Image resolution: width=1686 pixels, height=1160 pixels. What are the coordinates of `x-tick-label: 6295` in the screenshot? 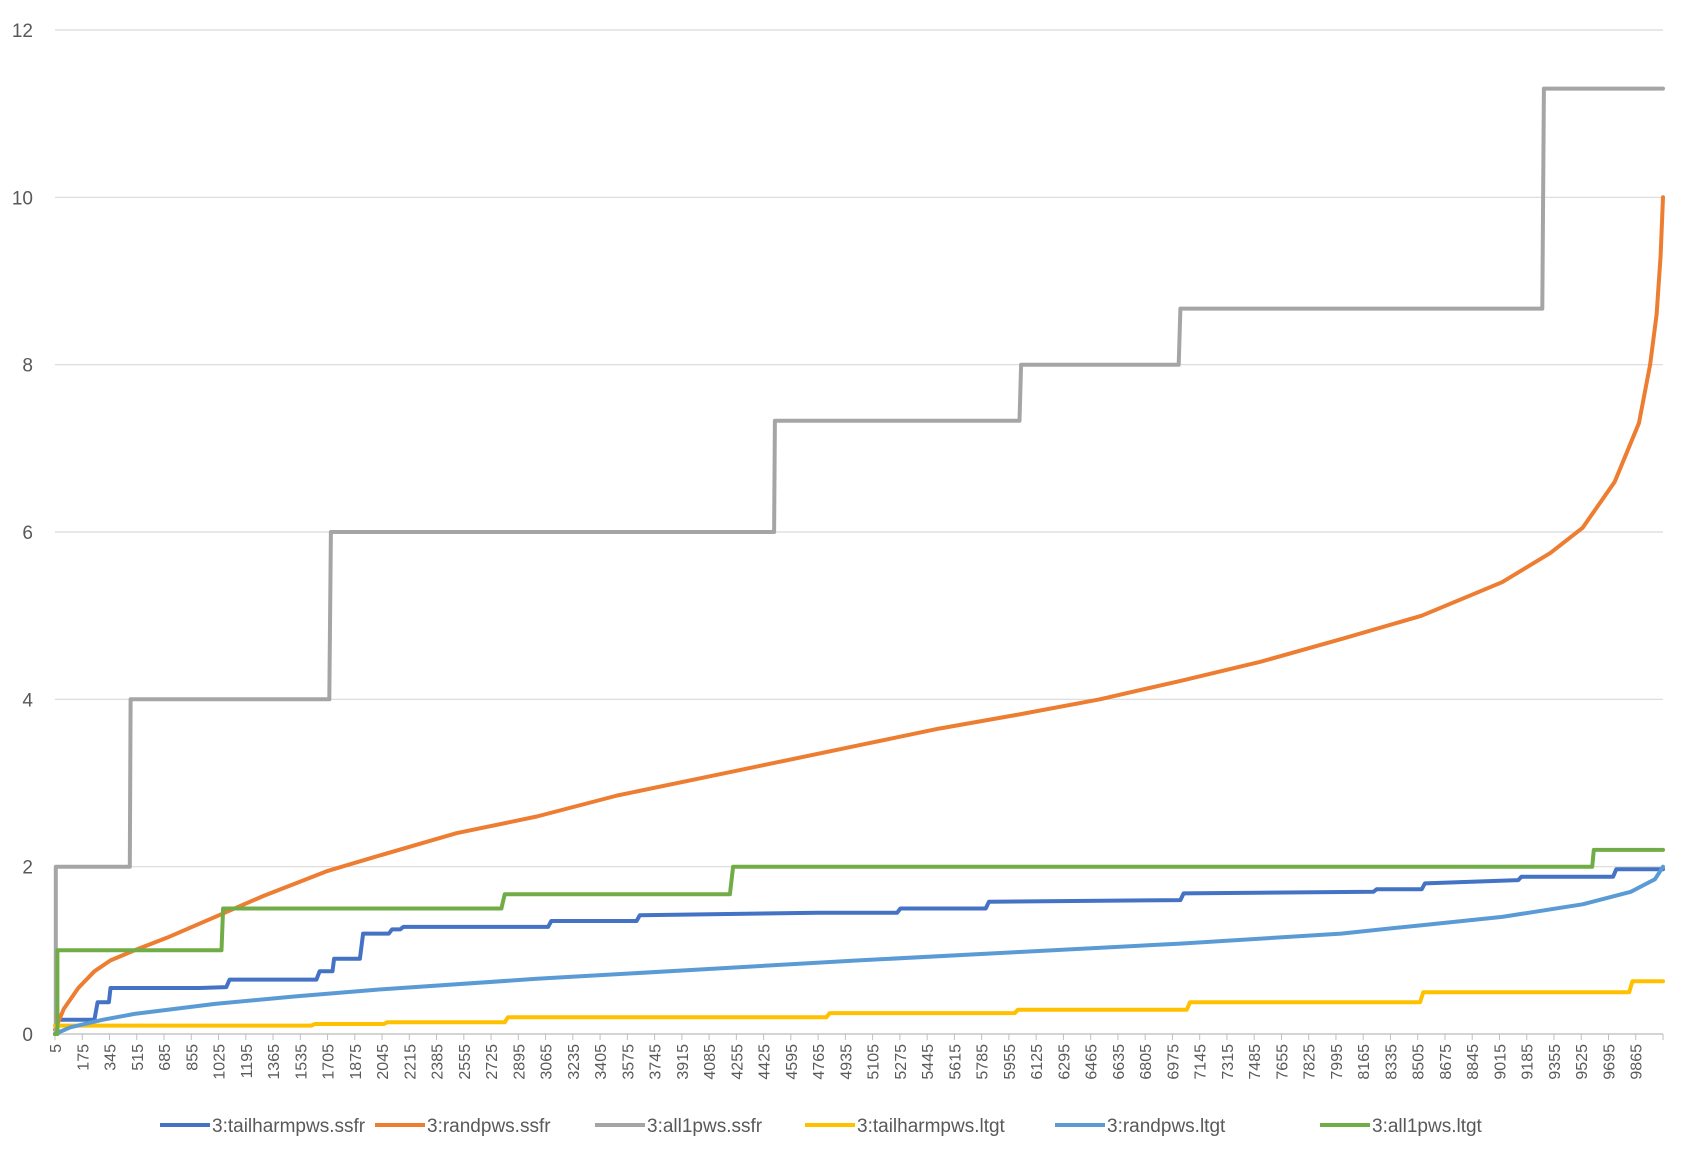 It's located at (1064, 1062).